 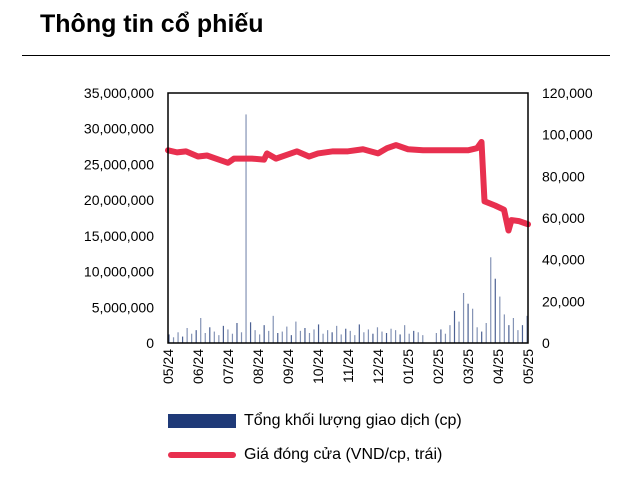 I want to click on title-divider, so click(x=316, y=55).